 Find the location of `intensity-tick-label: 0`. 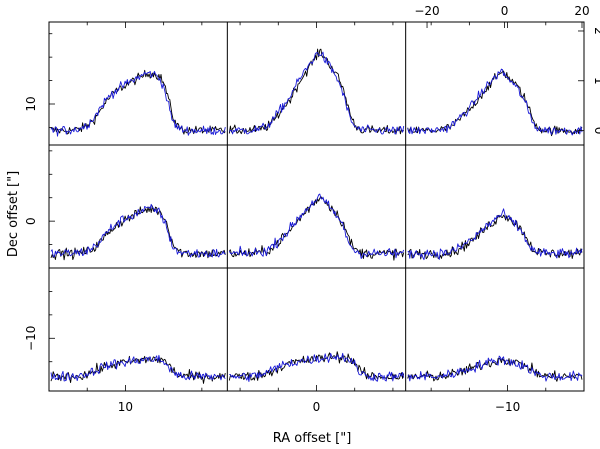

intensity-tick-label: 0 is located at coordinates (596, 131).